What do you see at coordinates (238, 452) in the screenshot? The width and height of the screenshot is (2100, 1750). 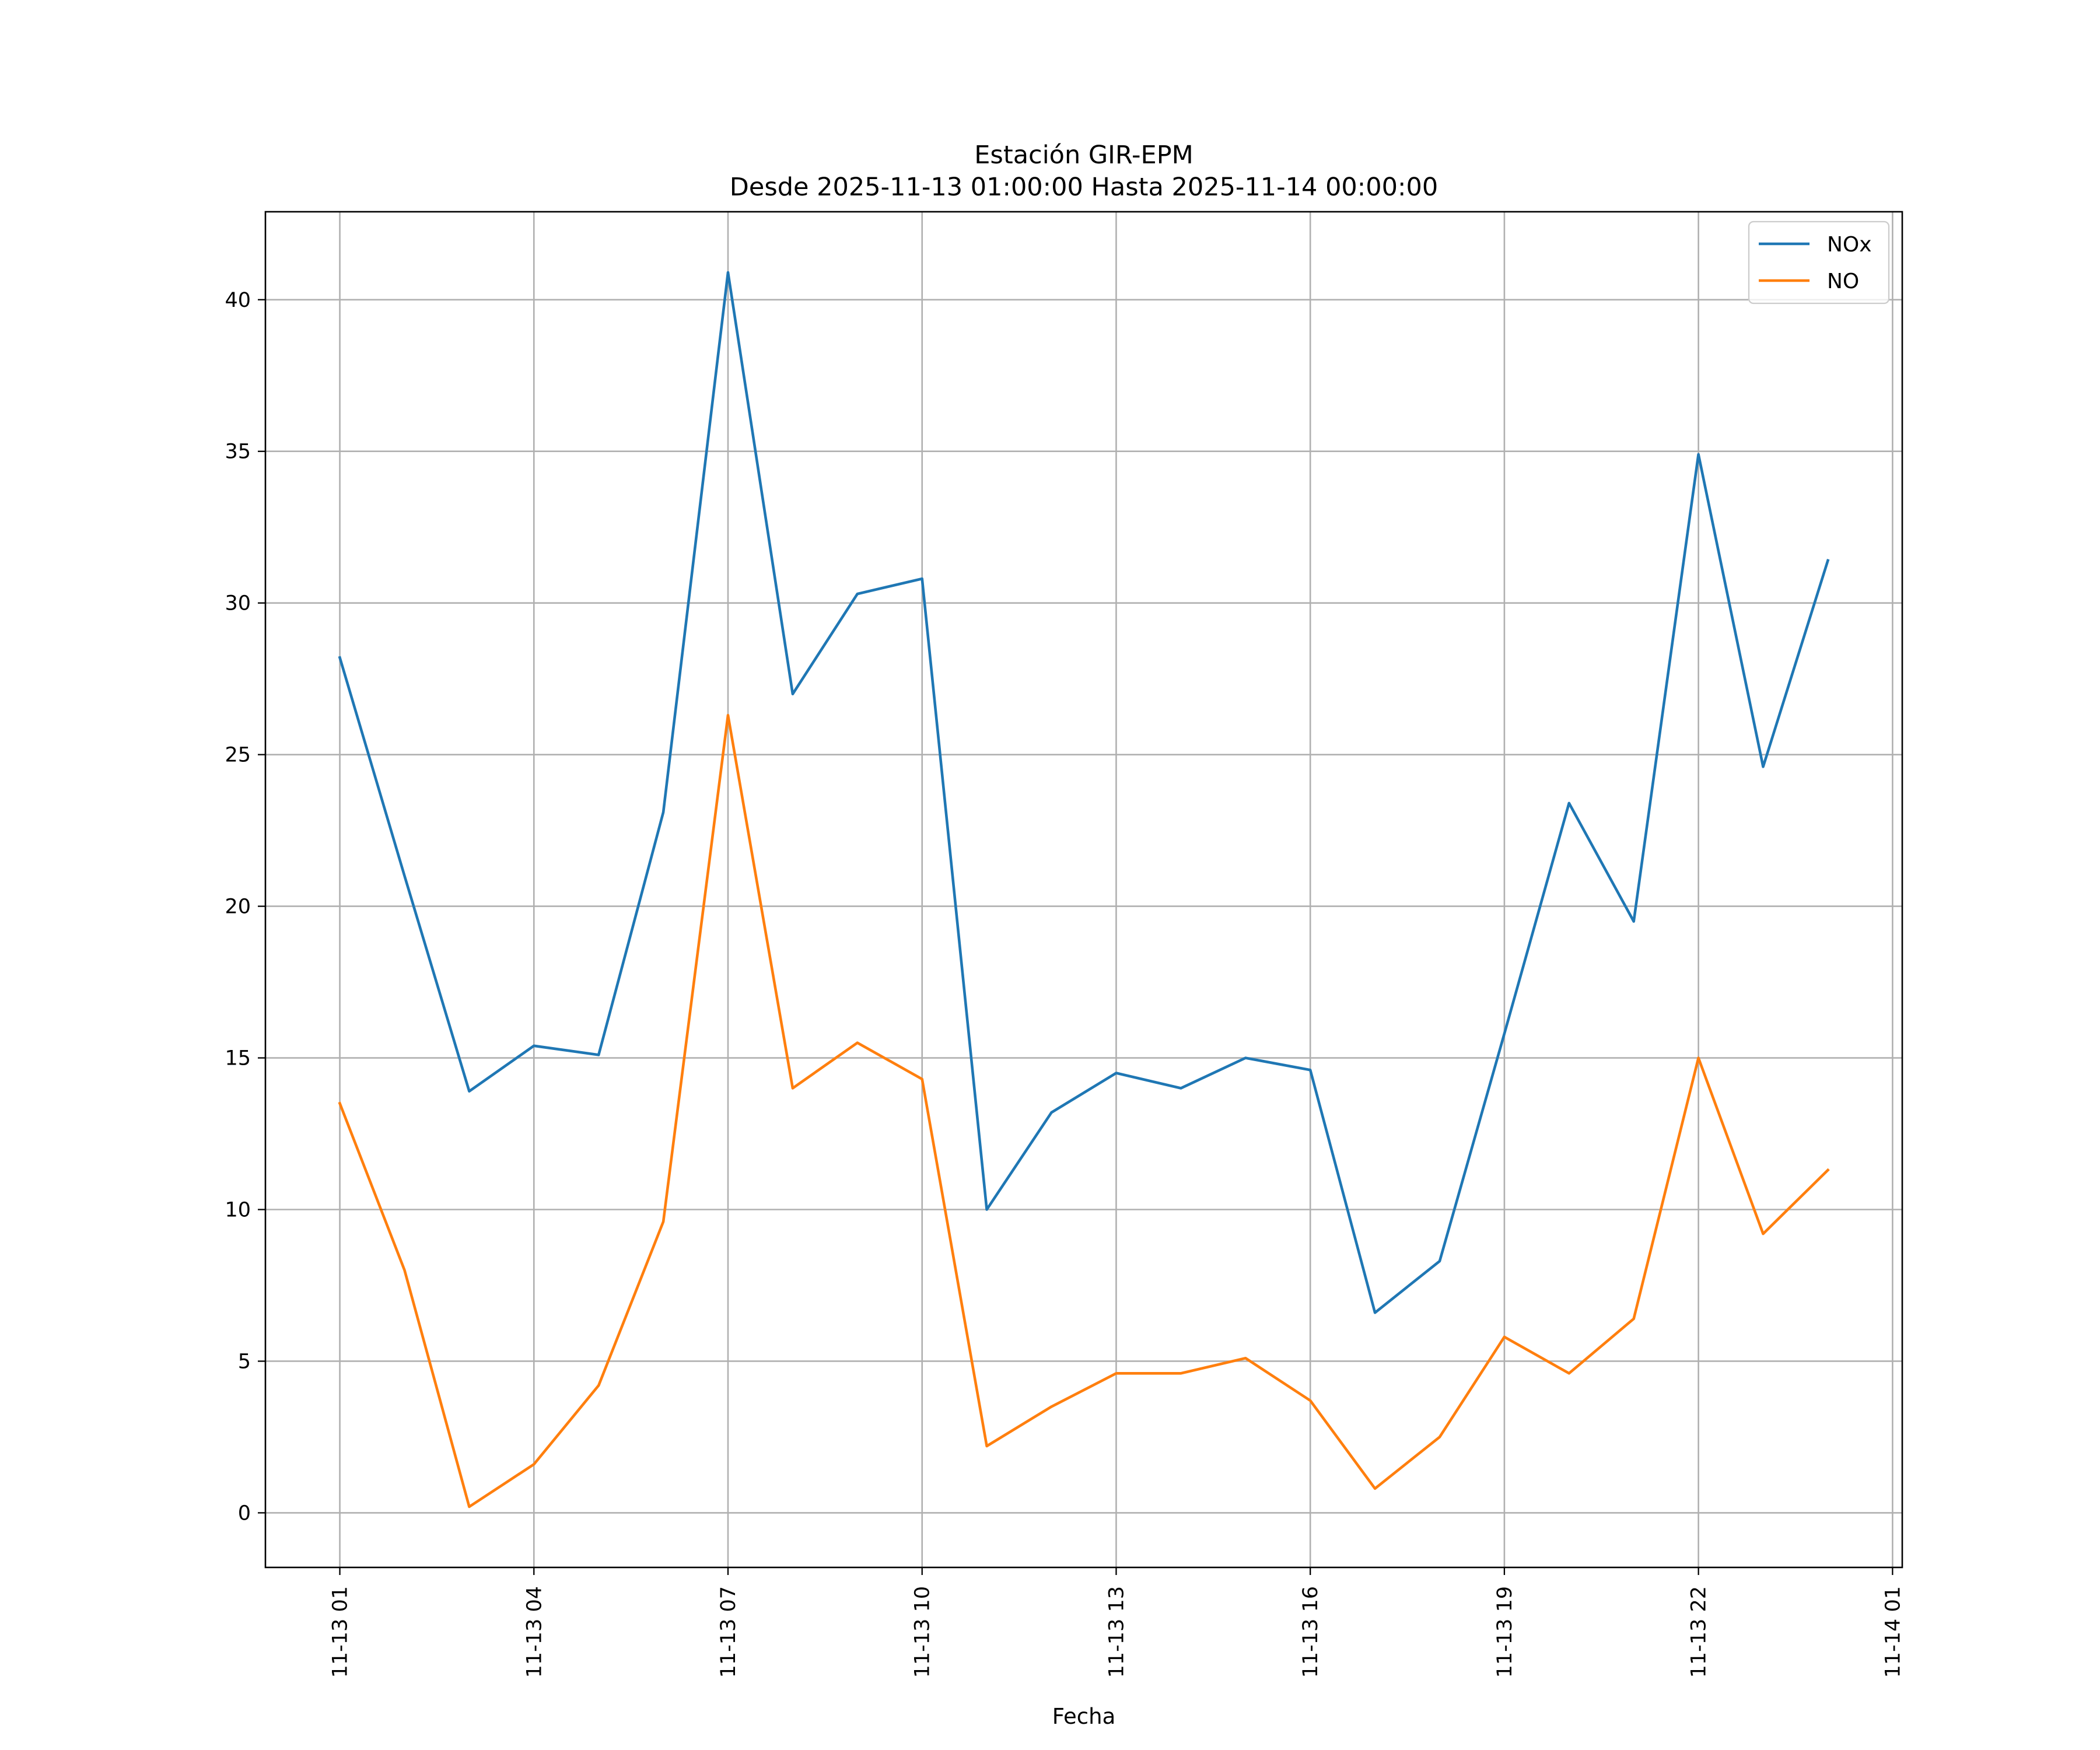 I see `y-tick-label: 35` at bounding box center [238, 452].